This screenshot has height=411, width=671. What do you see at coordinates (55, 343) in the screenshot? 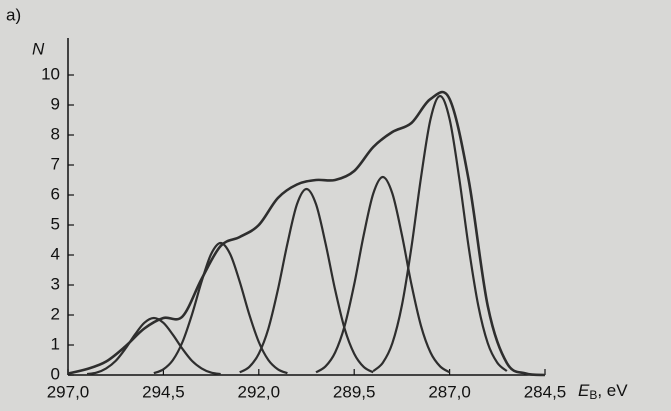
I see `y-tick-label: 1` at bounding box center [55, 343].